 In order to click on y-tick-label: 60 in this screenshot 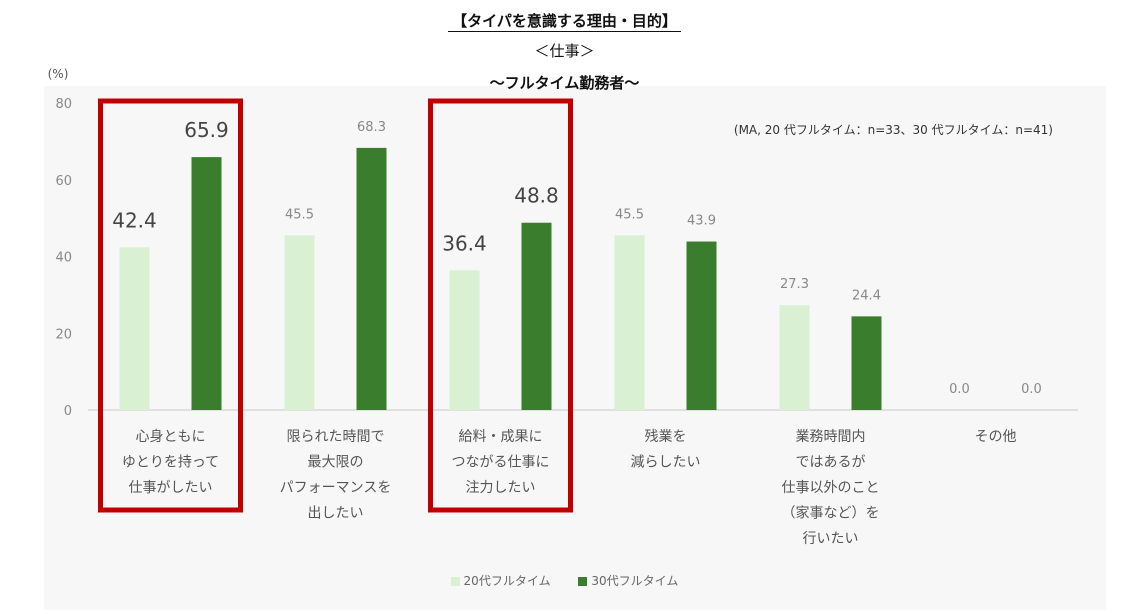, I will do `click(63, 181)`.